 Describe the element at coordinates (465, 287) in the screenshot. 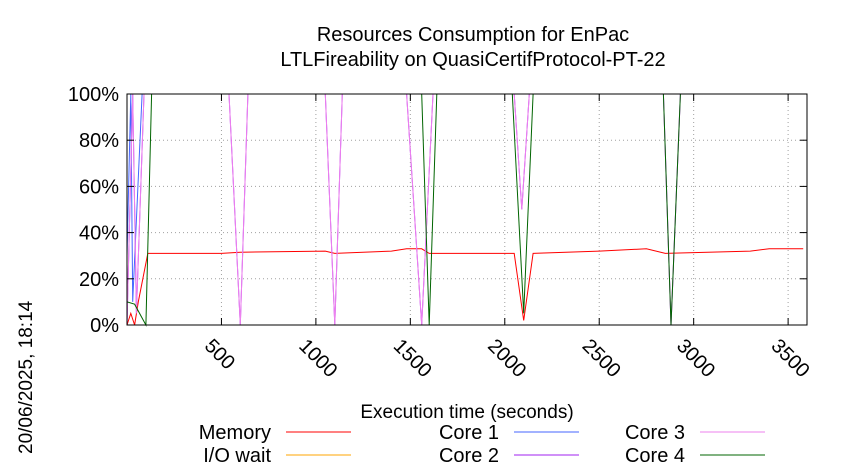

I see `series-line-memory` at that location.